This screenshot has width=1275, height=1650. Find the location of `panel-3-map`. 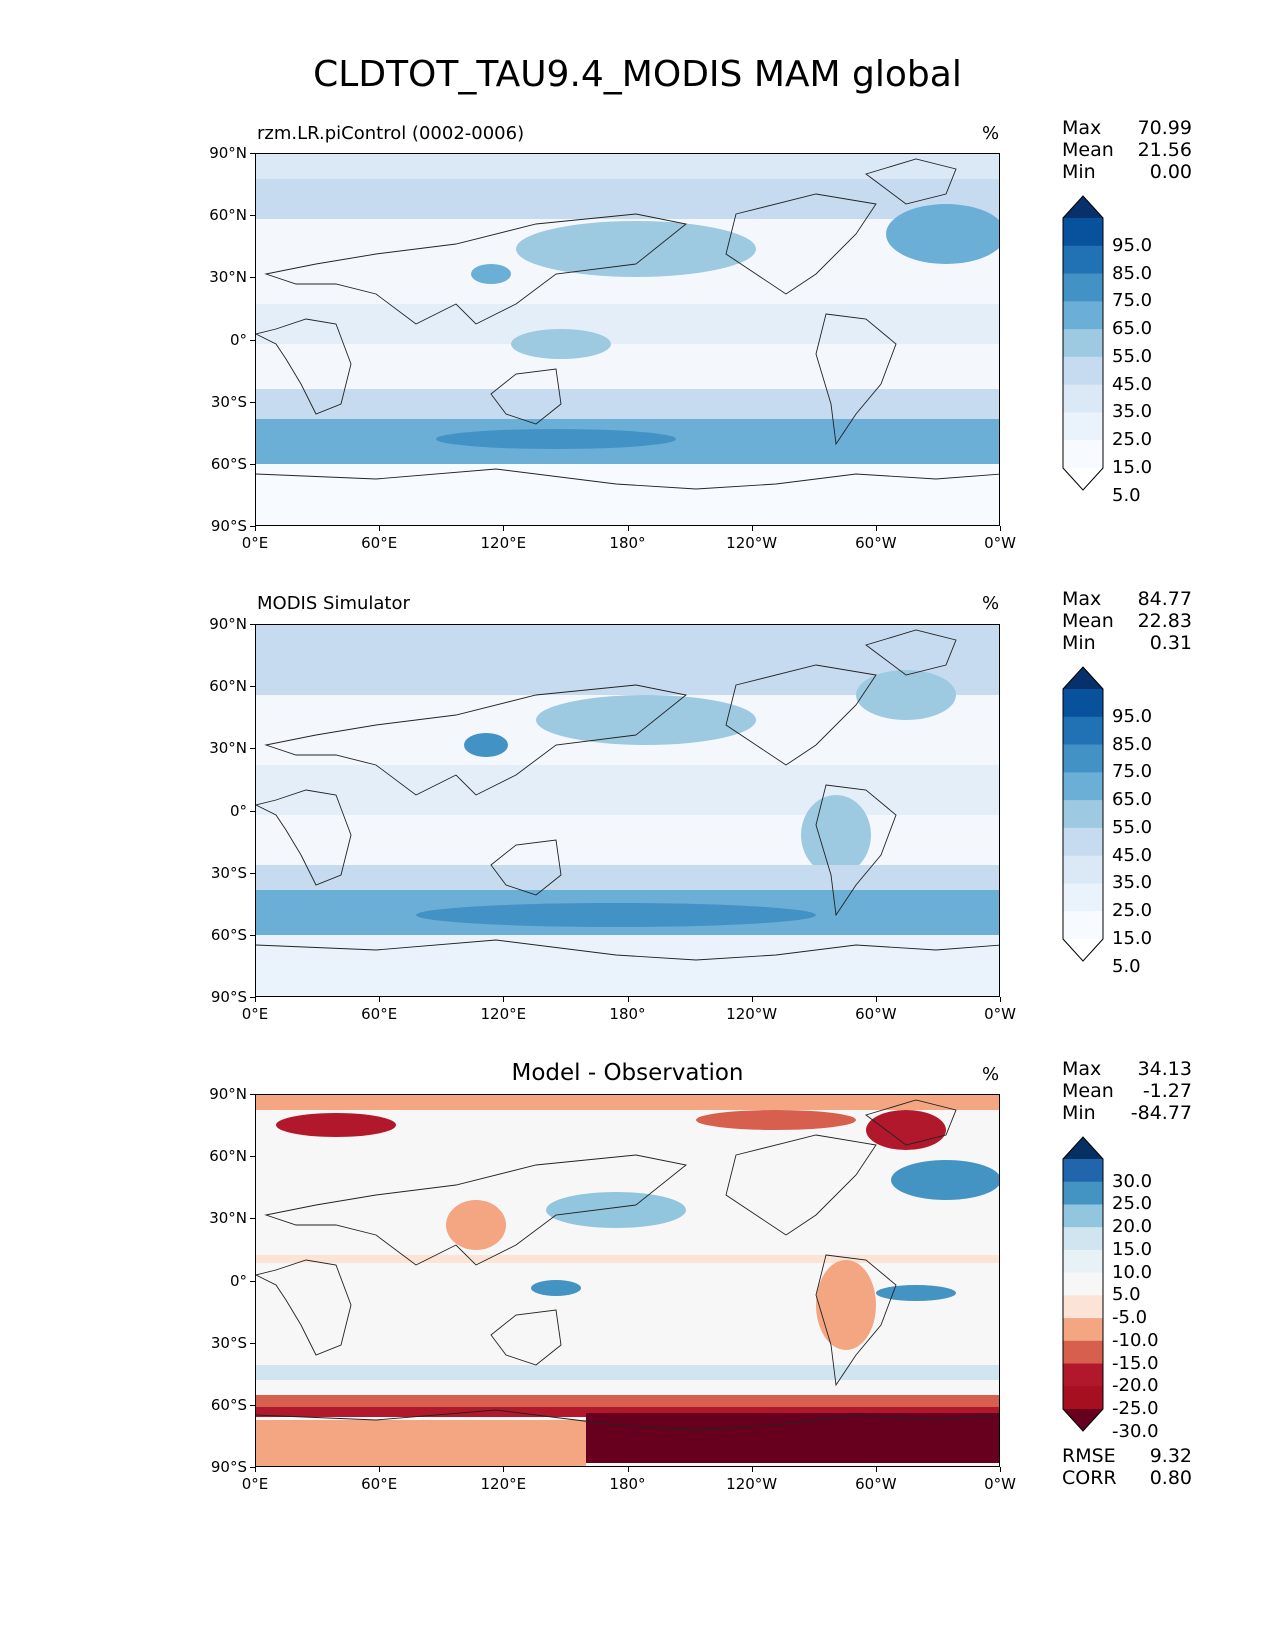

panel-3-map is located at coordinates (627, 1280).